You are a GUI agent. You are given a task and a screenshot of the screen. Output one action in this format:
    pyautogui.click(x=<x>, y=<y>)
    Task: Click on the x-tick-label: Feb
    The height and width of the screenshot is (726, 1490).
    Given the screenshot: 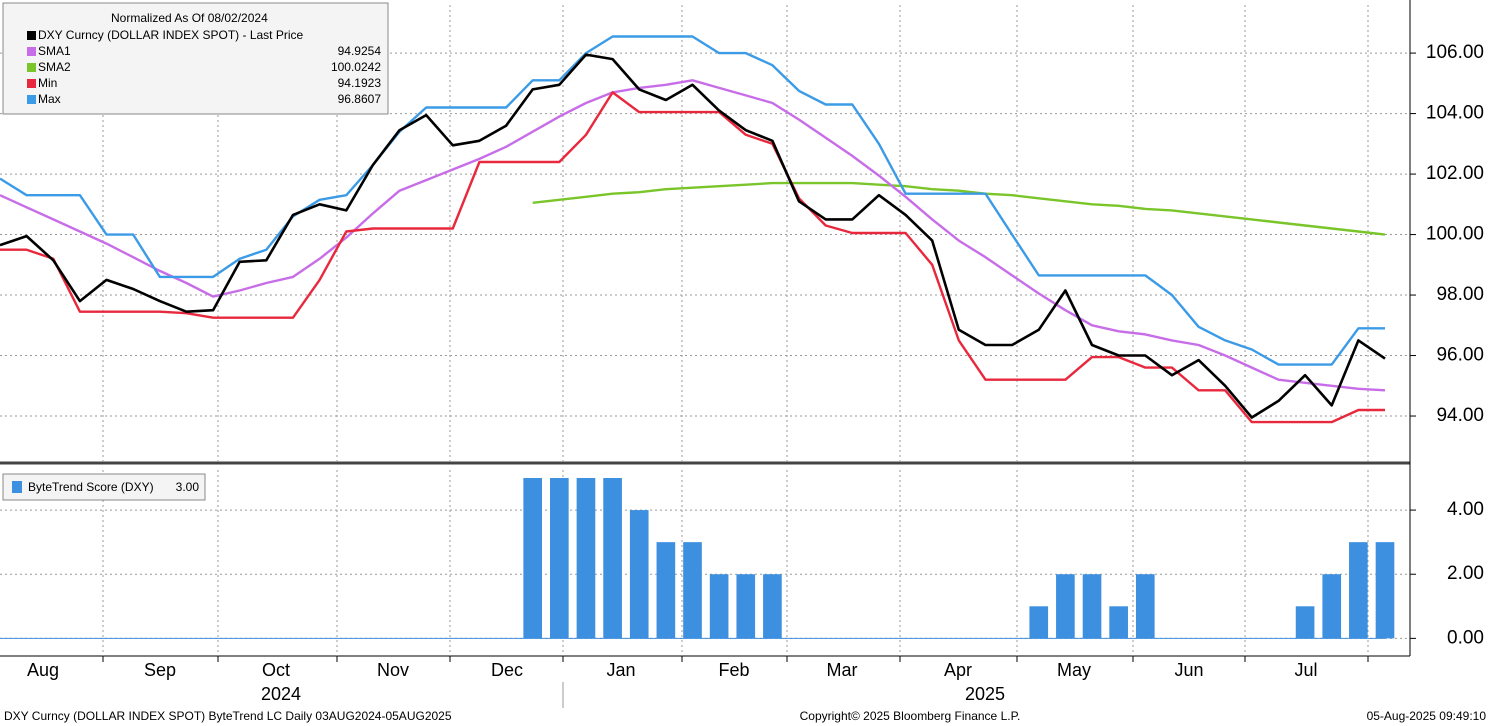 What is the action you would take?
    pyautogui.click(x=733, y=670)
    